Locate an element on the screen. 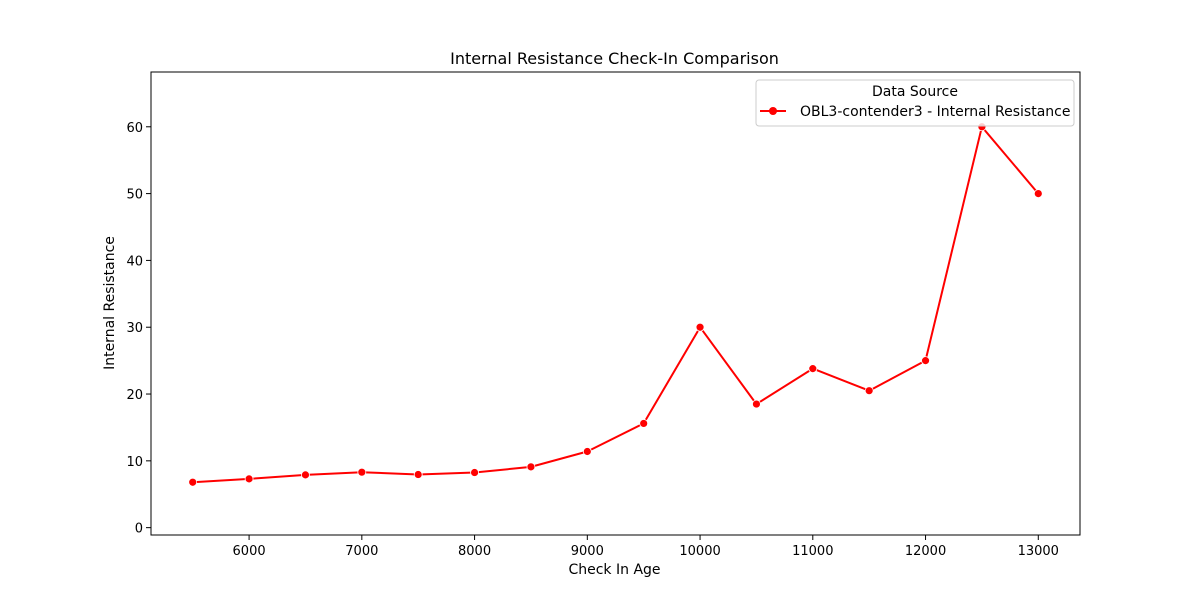  x-tick-label: 12000 is located at coordinates (925, 551).